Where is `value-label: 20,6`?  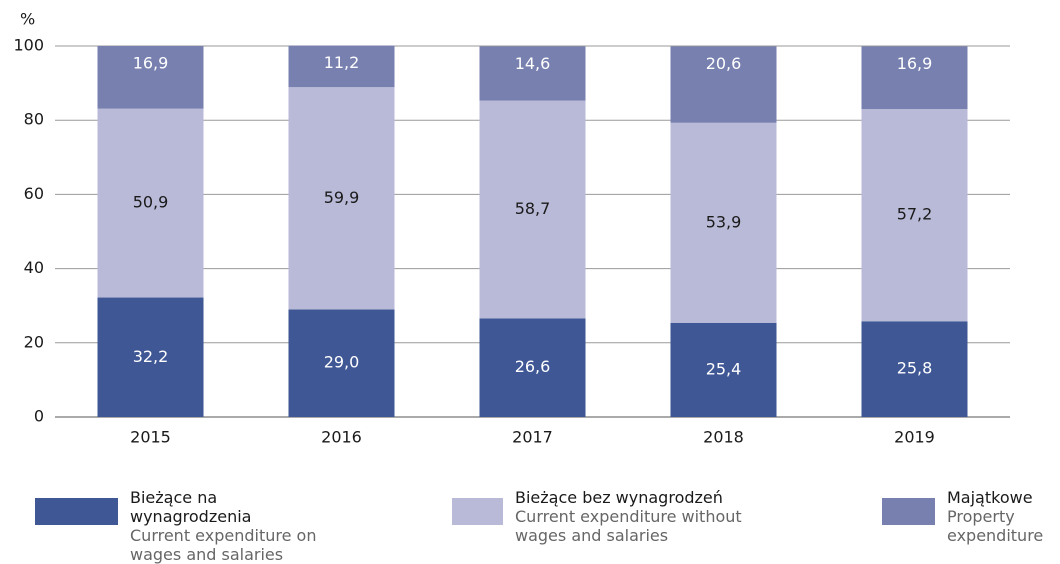 value-label: 20,6 is located at coordinates (724, 63).